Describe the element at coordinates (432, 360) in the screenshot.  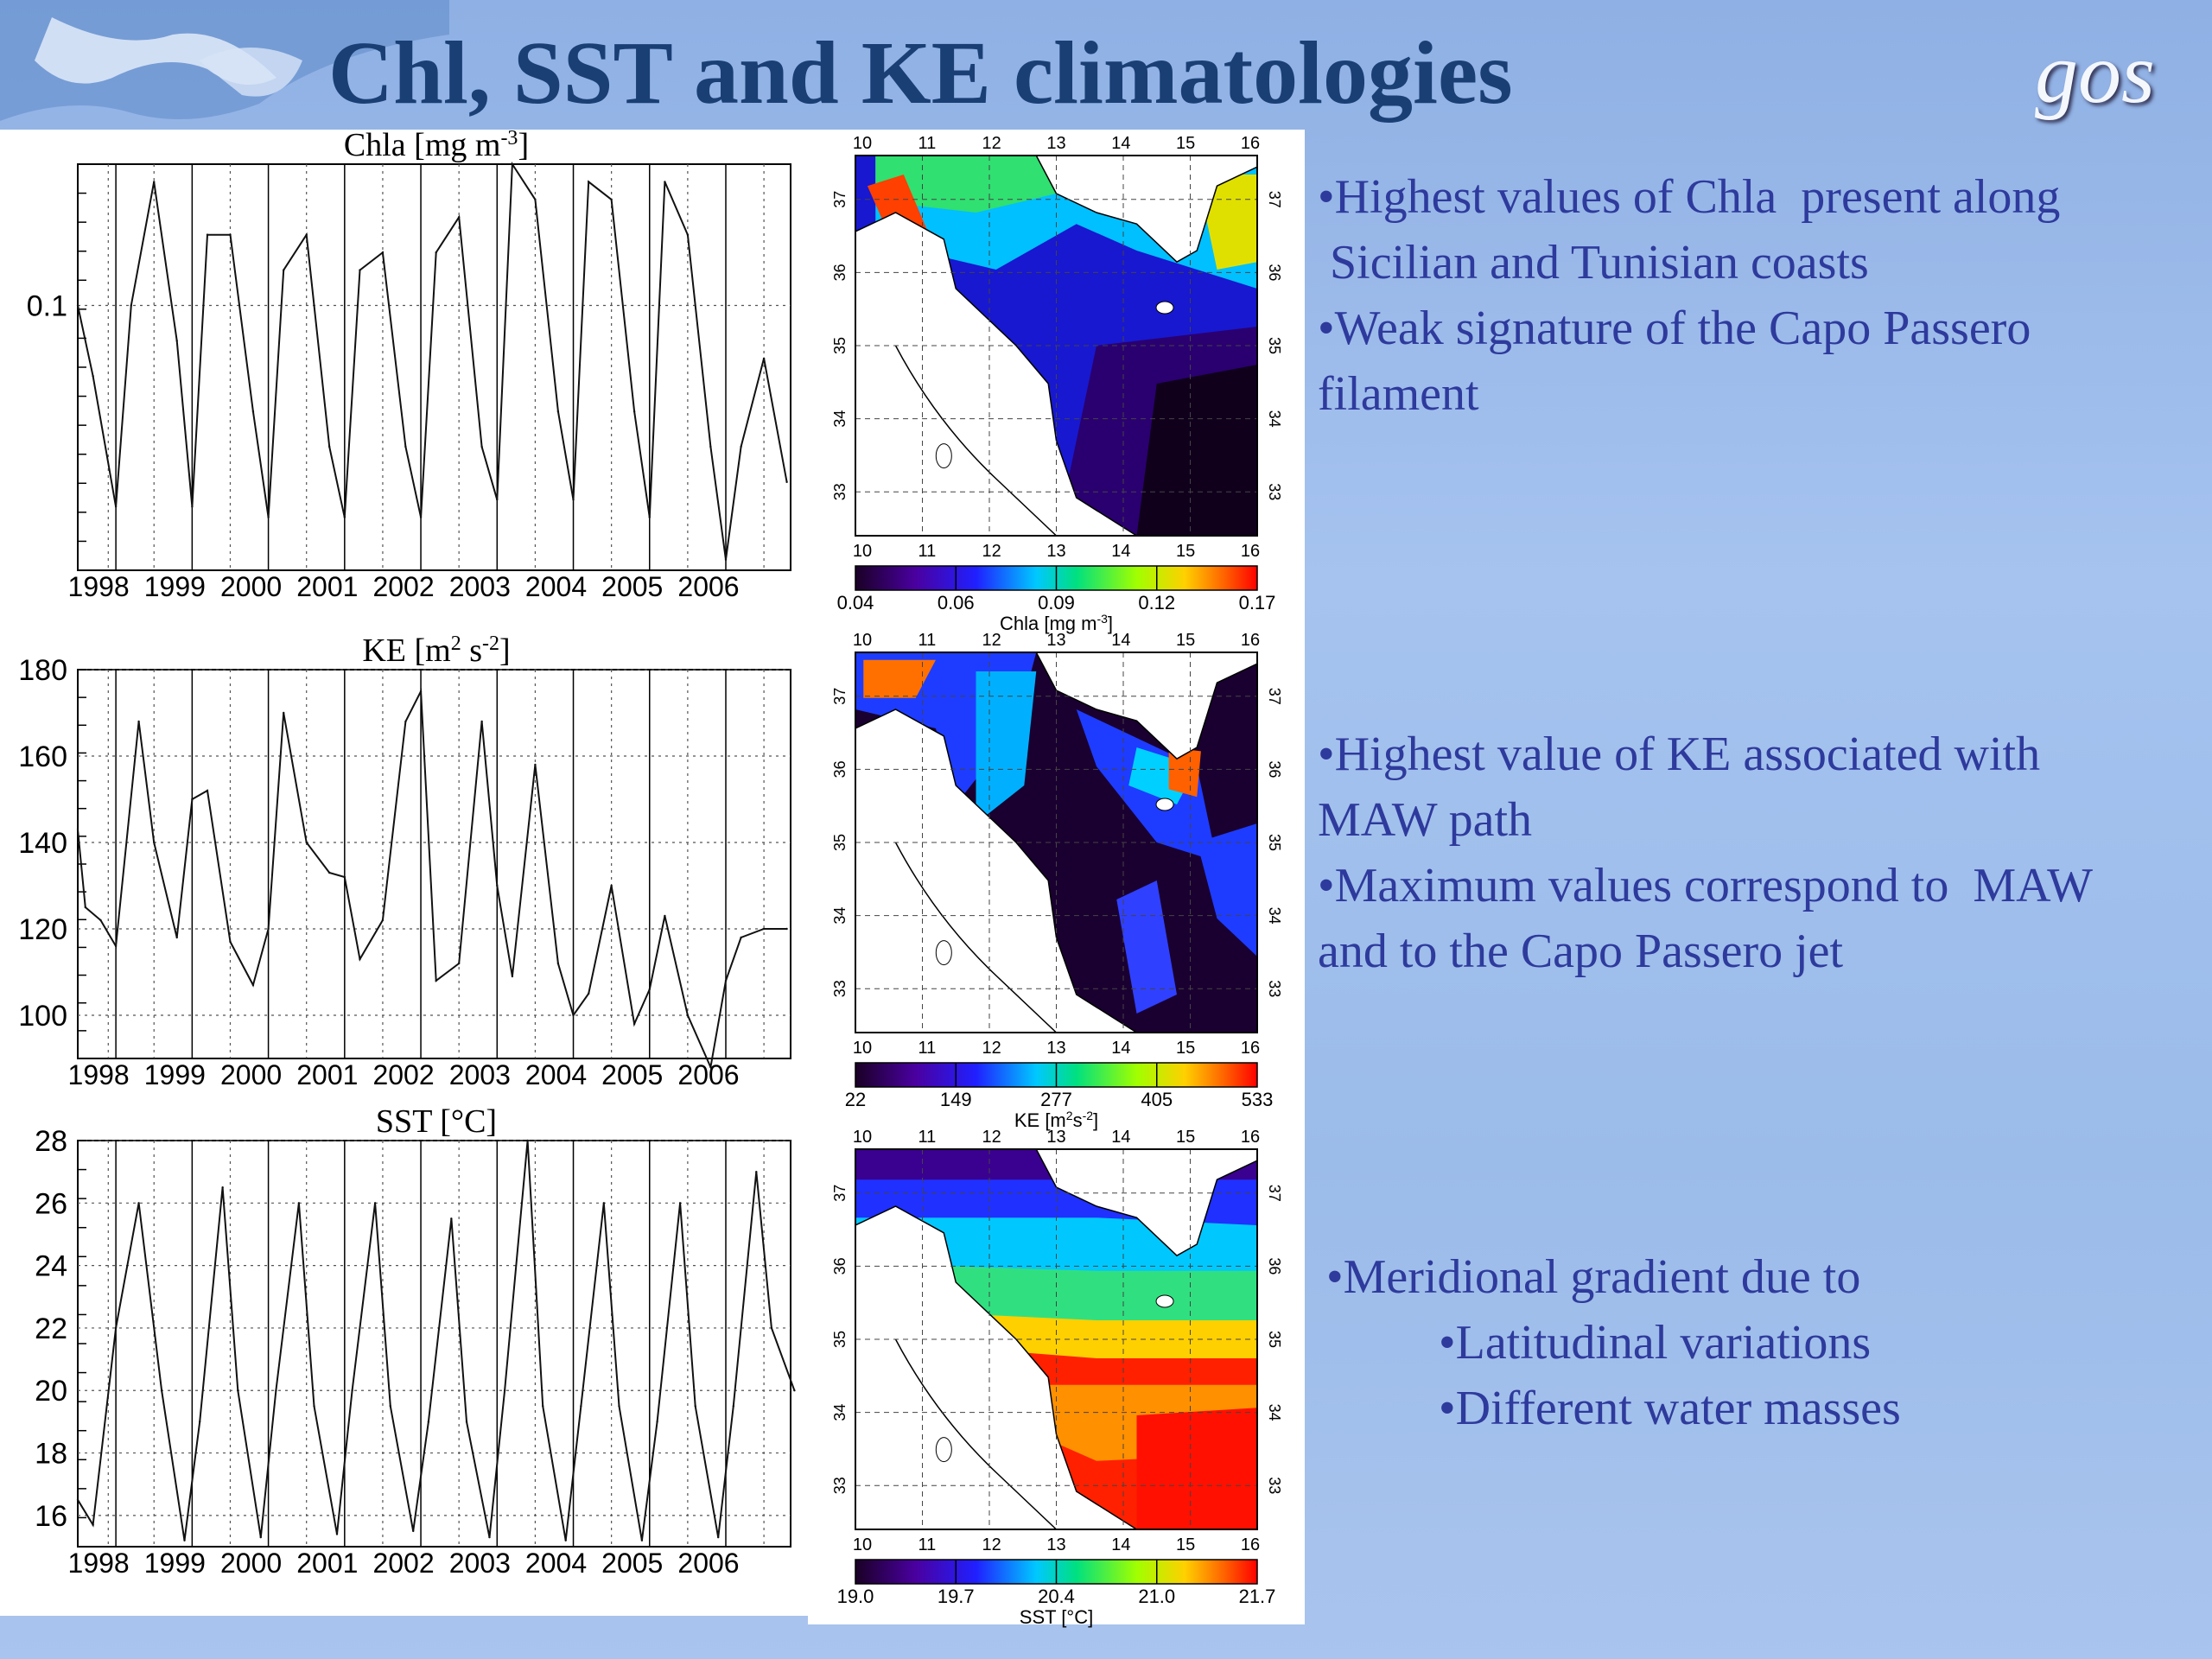
I see `series-line` at that location.